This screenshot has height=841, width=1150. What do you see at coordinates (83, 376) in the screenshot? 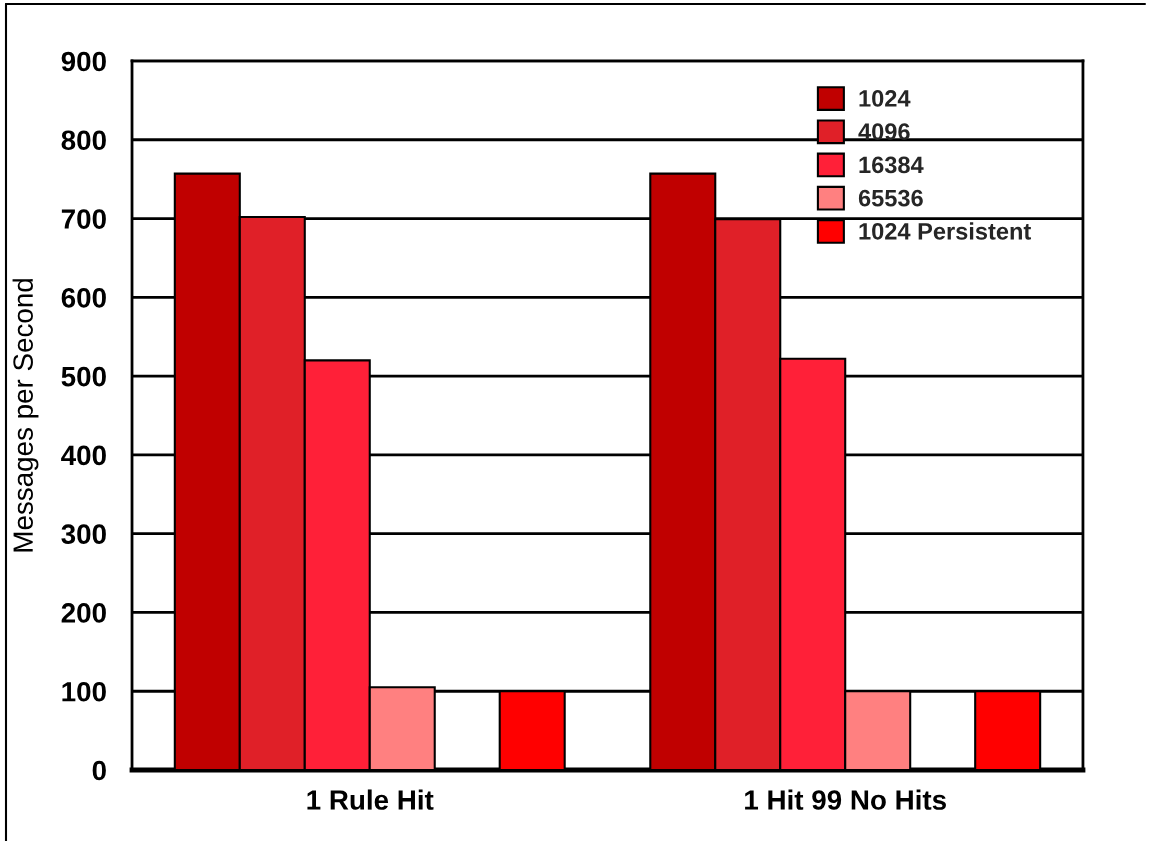
I see `y-tick-label: 500` at bounding box center [83, 376].